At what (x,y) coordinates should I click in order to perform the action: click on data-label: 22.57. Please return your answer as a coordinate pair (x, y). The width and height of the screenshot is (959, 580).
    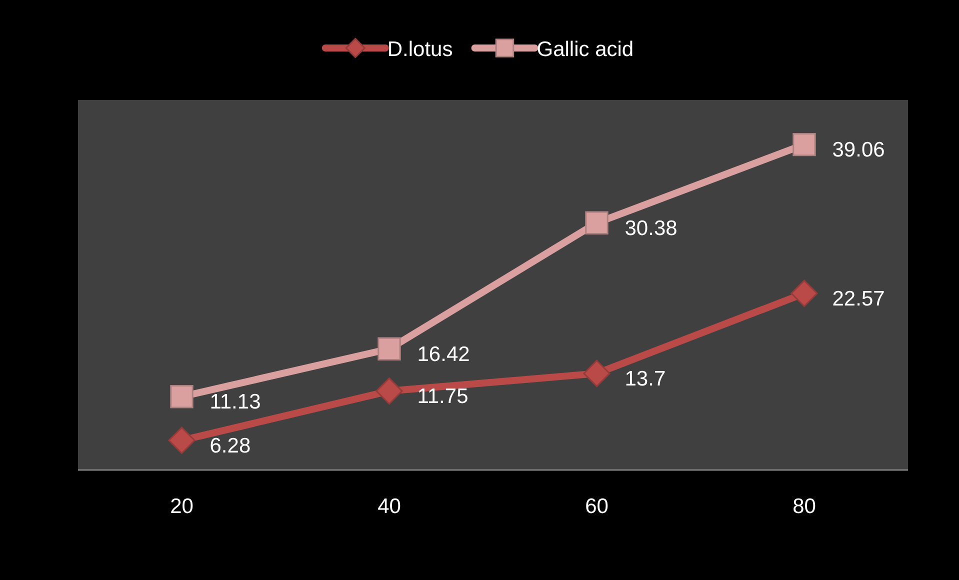
    Looking at the image, I should click on (858, 298).